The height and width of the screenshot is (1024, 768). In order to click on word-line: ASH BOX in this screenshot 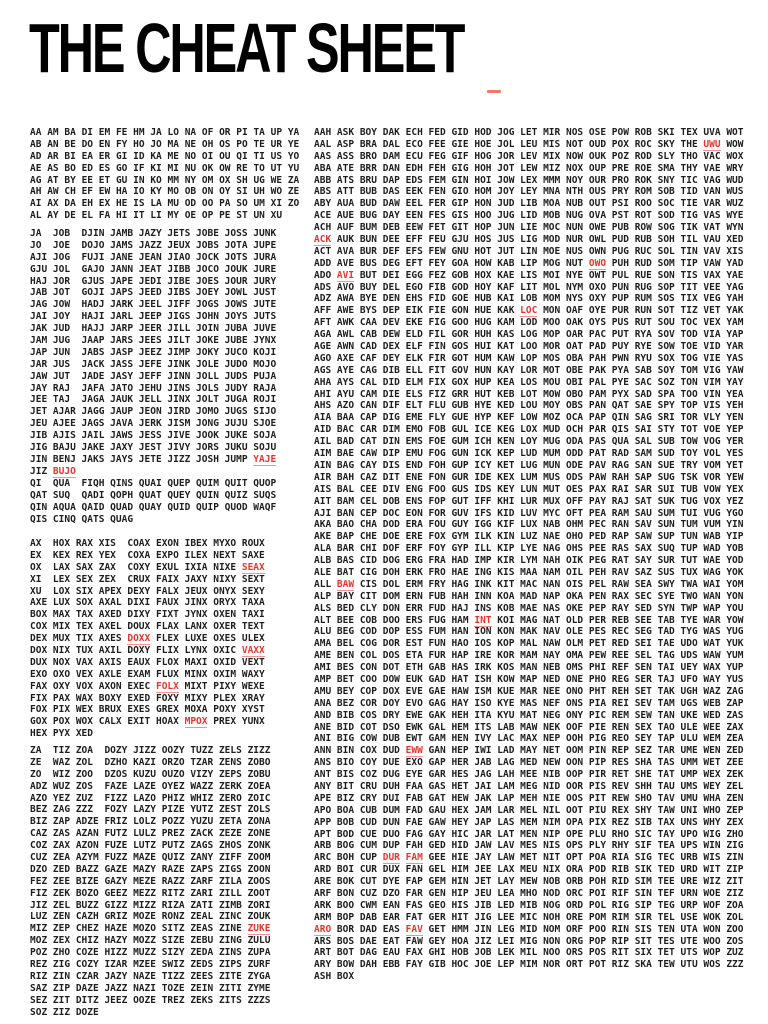, I will do `click(334, 977)`.